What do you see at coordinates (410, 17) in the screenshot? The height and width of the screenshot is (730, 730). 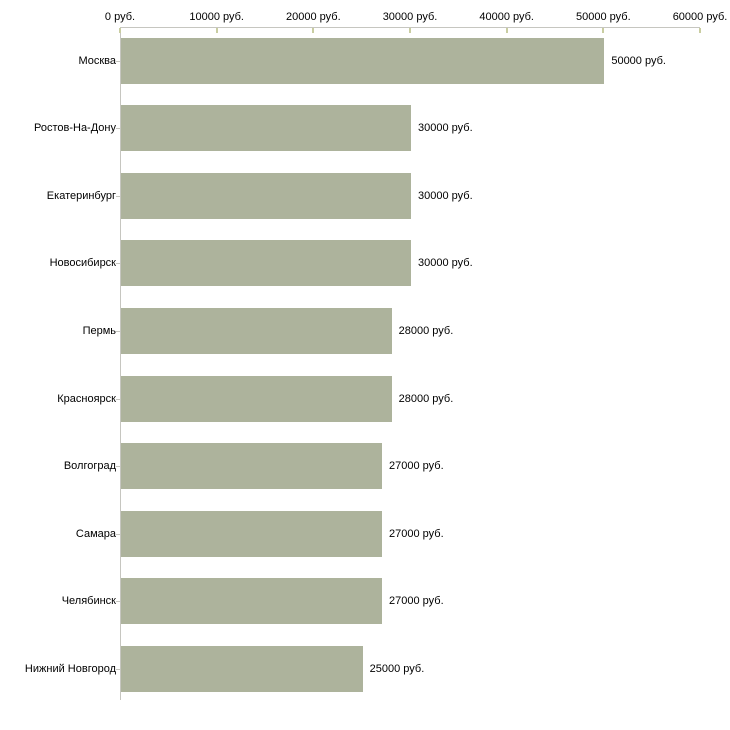 I see `x-axis-tick-label: 30000 руб.` at bounding box center [410, 17].